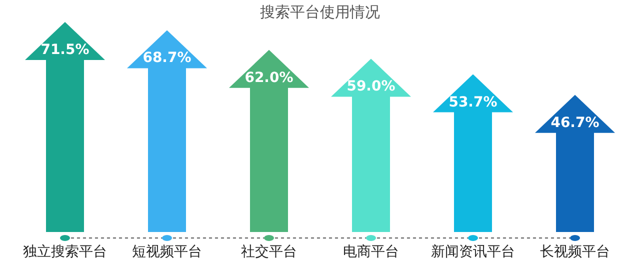 The width and height of the screenshot is (640, 266). What do you see at coordinates (65, 50) in the screenshot?
I see `data-label: 71.5%` at bounding box center [65, 50].